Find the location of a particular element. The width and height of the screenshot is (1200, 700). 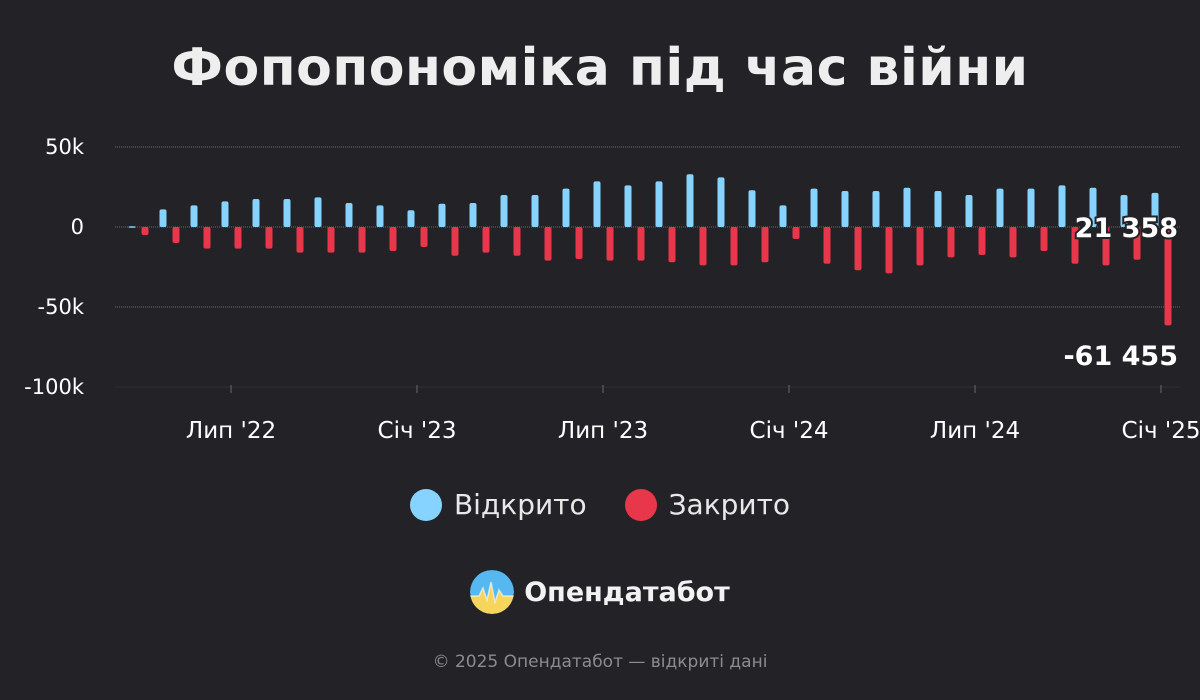

legend-swatch-opened is located at coordinates (425, 504).